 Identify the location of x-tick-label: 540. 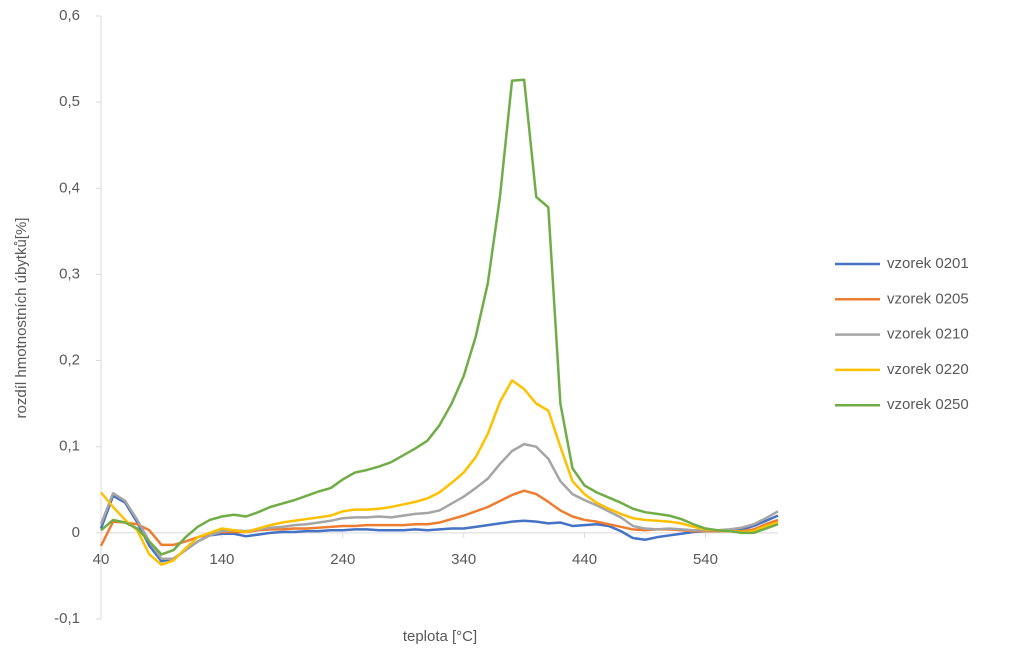
(705, 559).